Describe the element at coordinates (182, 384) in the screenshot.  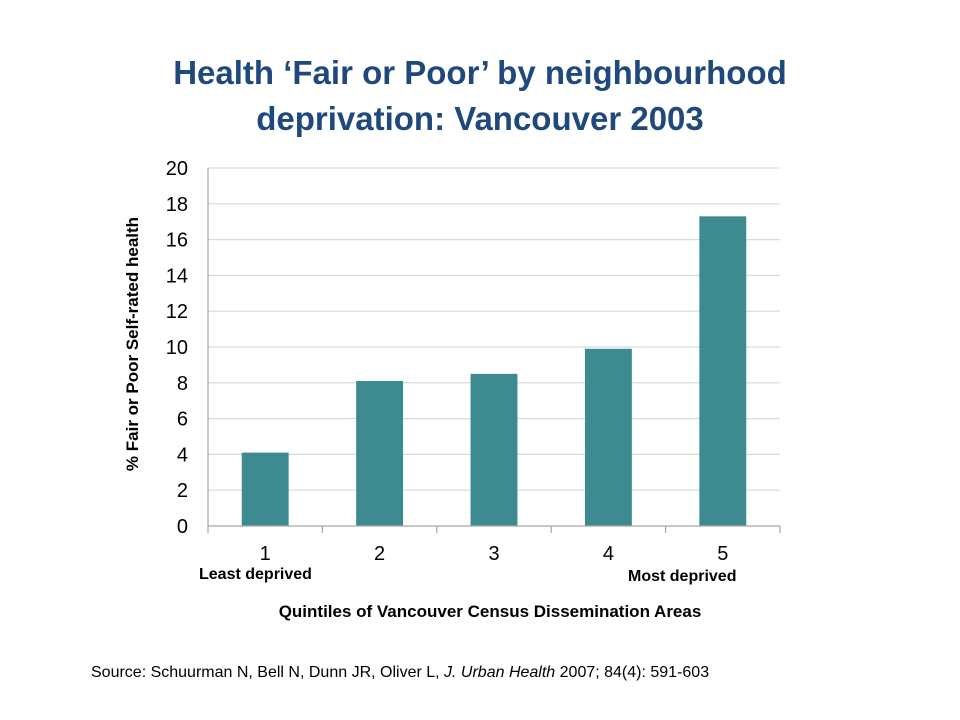
I see `y-tick-label-8: 8` at that location.